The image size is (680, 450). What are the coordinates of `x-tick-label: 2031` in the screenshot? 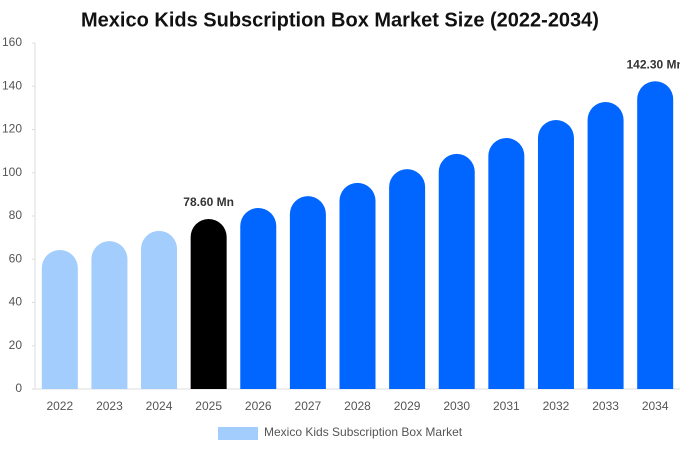 It's located at (506, 406).